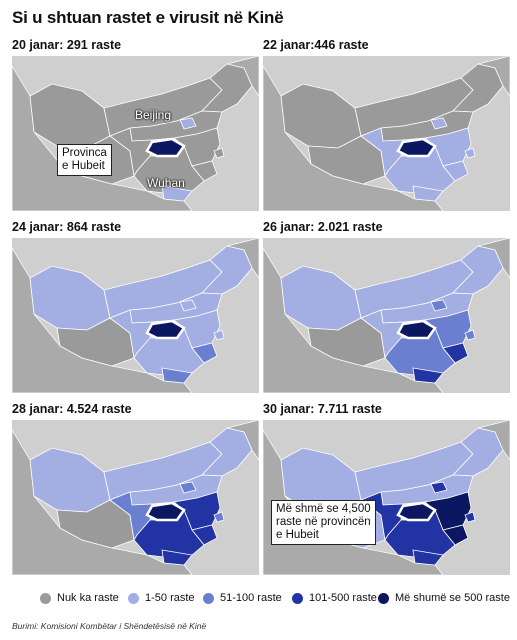 The height and width of the screenshot is (640, 517). Describe the element at coordinates (316, 45) in the screenshot. I see `panel-date-label: 22 janar:446 raste` at that location.